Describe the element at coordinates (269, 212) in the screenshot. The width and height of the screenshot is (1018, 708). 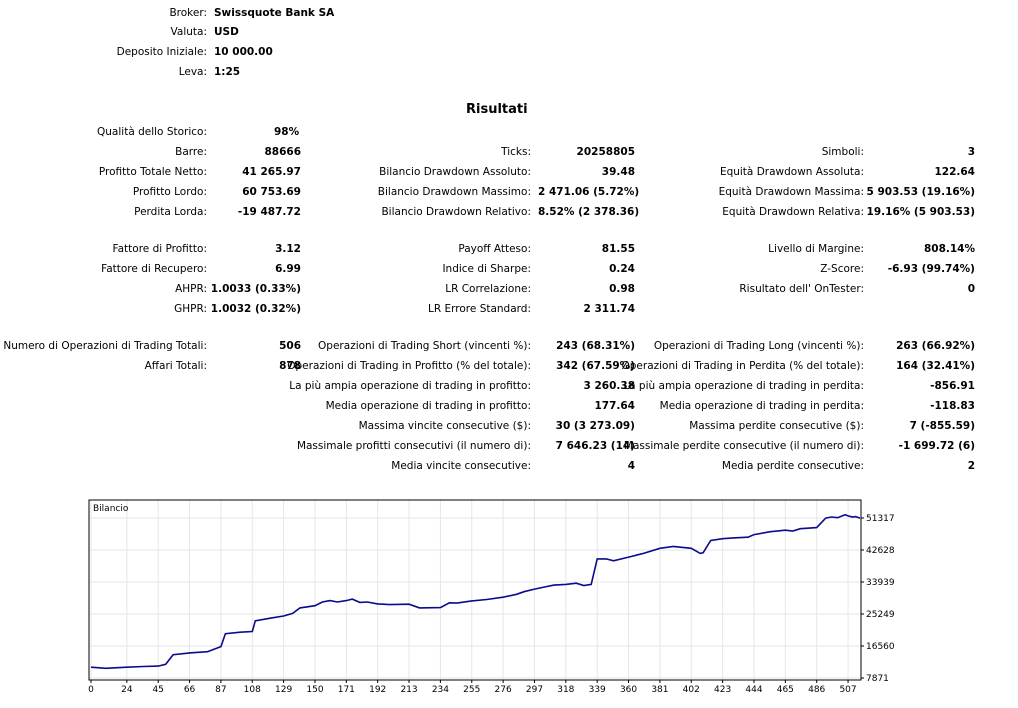
I see `result-value: -19 487.72` at that location.